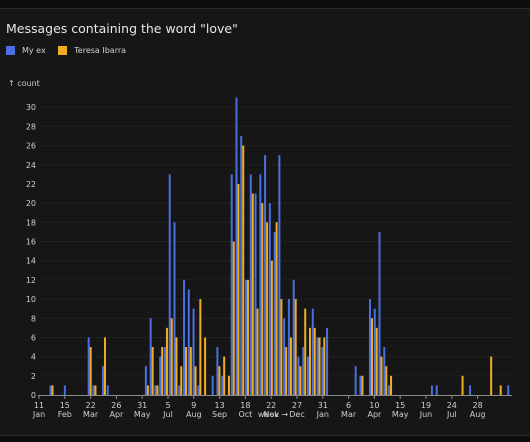 This screenshot has width=530, height=442. Describe the element at coordinates (31, 280) in the screenshot. I see `y-tick-label: 12` at that location.